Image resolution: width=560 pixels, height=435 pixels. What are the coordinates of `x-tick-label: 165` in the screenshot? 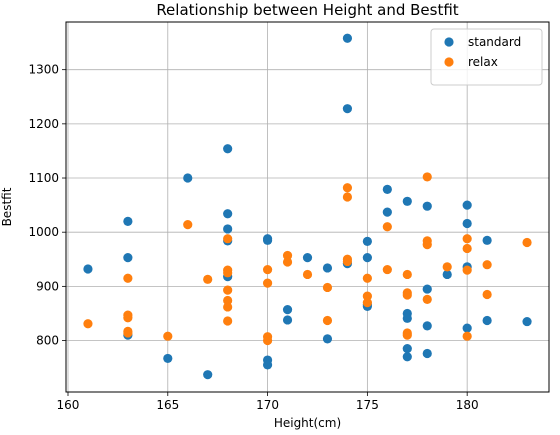 It's located at (167, 405).